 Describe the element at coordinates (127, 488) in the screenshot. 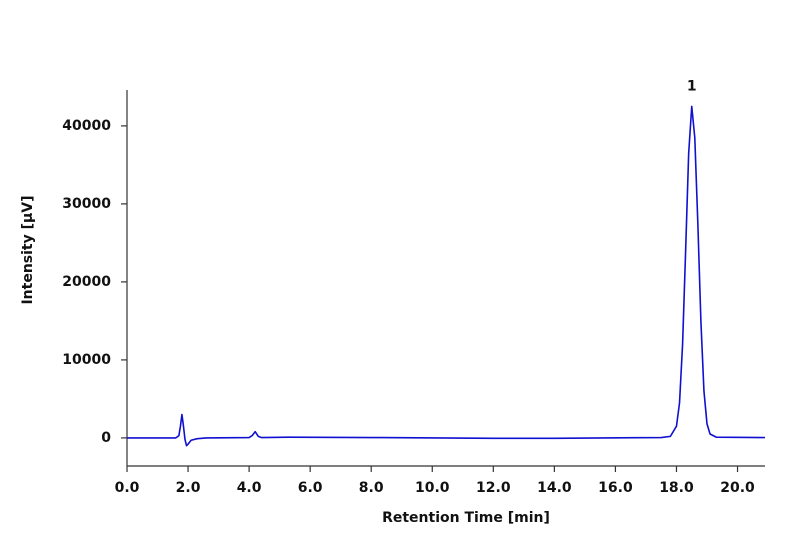

I see `x-tick-label: 0.0` at that location.